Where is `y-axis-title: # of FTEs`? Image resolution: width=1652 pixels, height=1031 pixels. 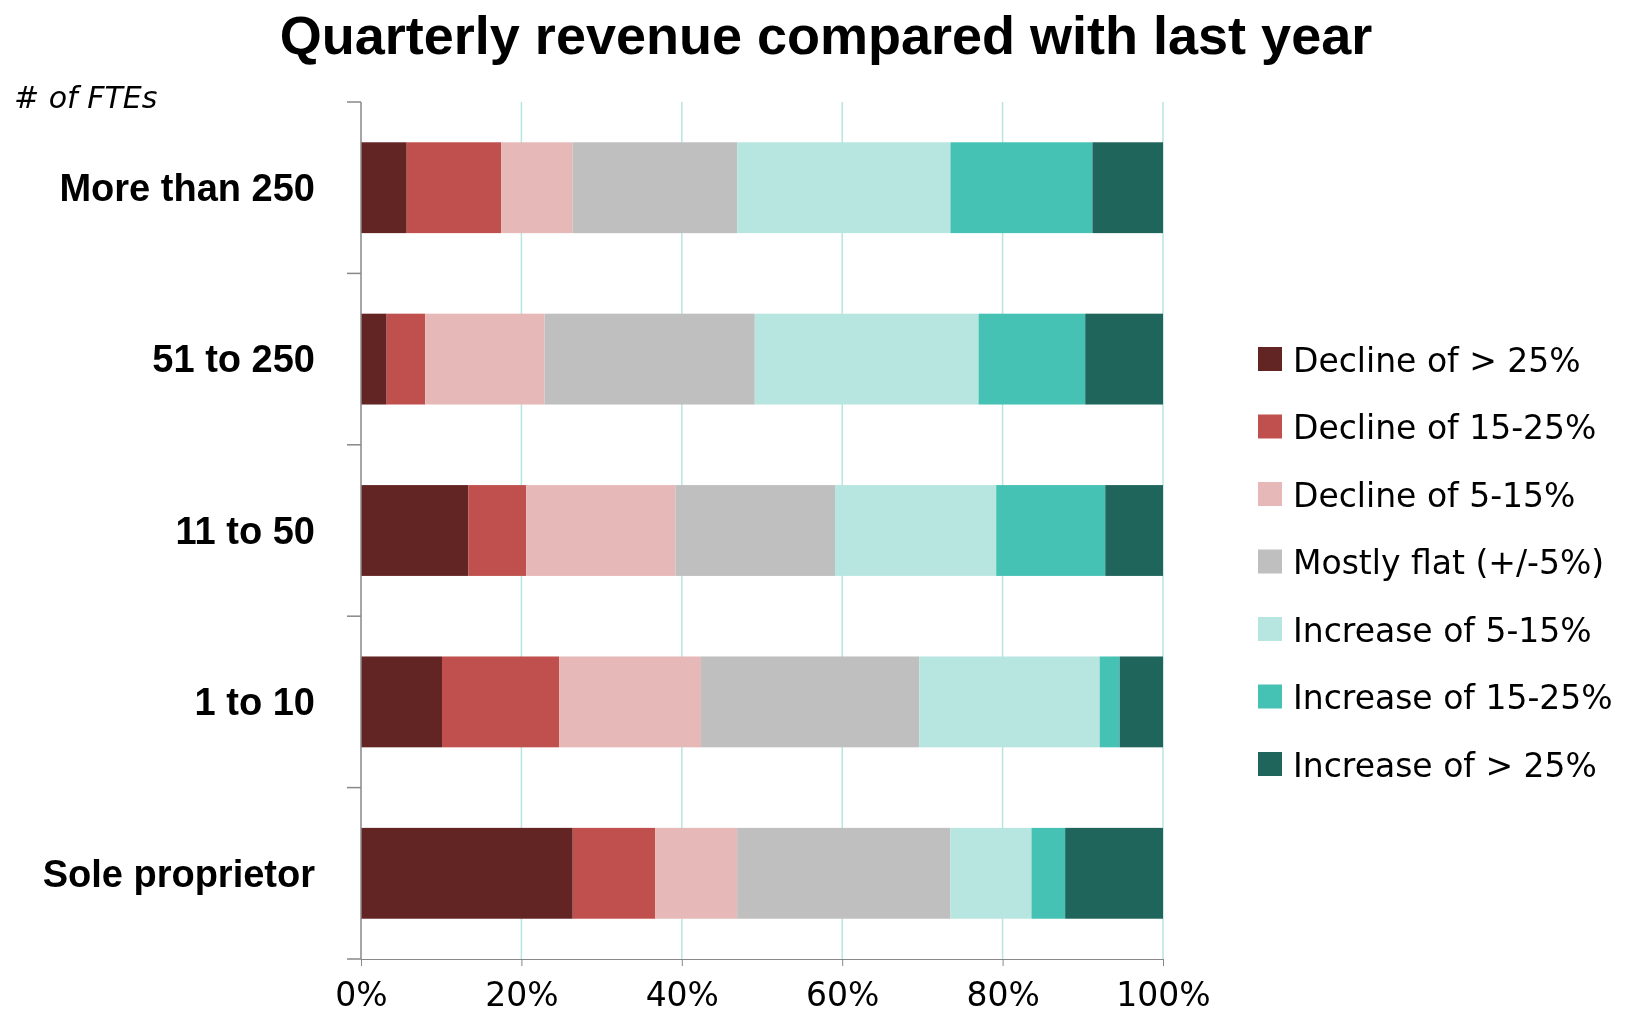
y-axis-title: # of FTEs is located at coordinates (86, 97).